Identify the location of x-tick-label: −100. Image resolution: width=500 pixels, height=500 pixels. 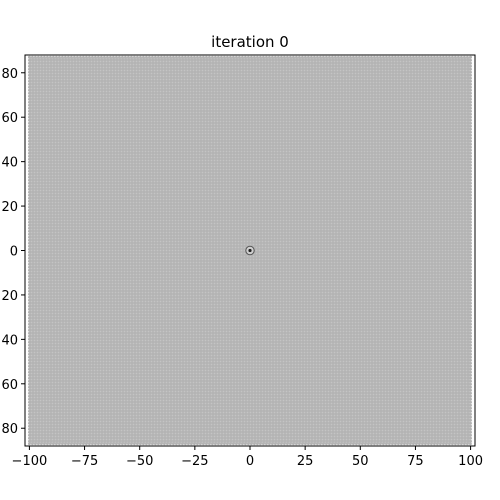
(30, 461).